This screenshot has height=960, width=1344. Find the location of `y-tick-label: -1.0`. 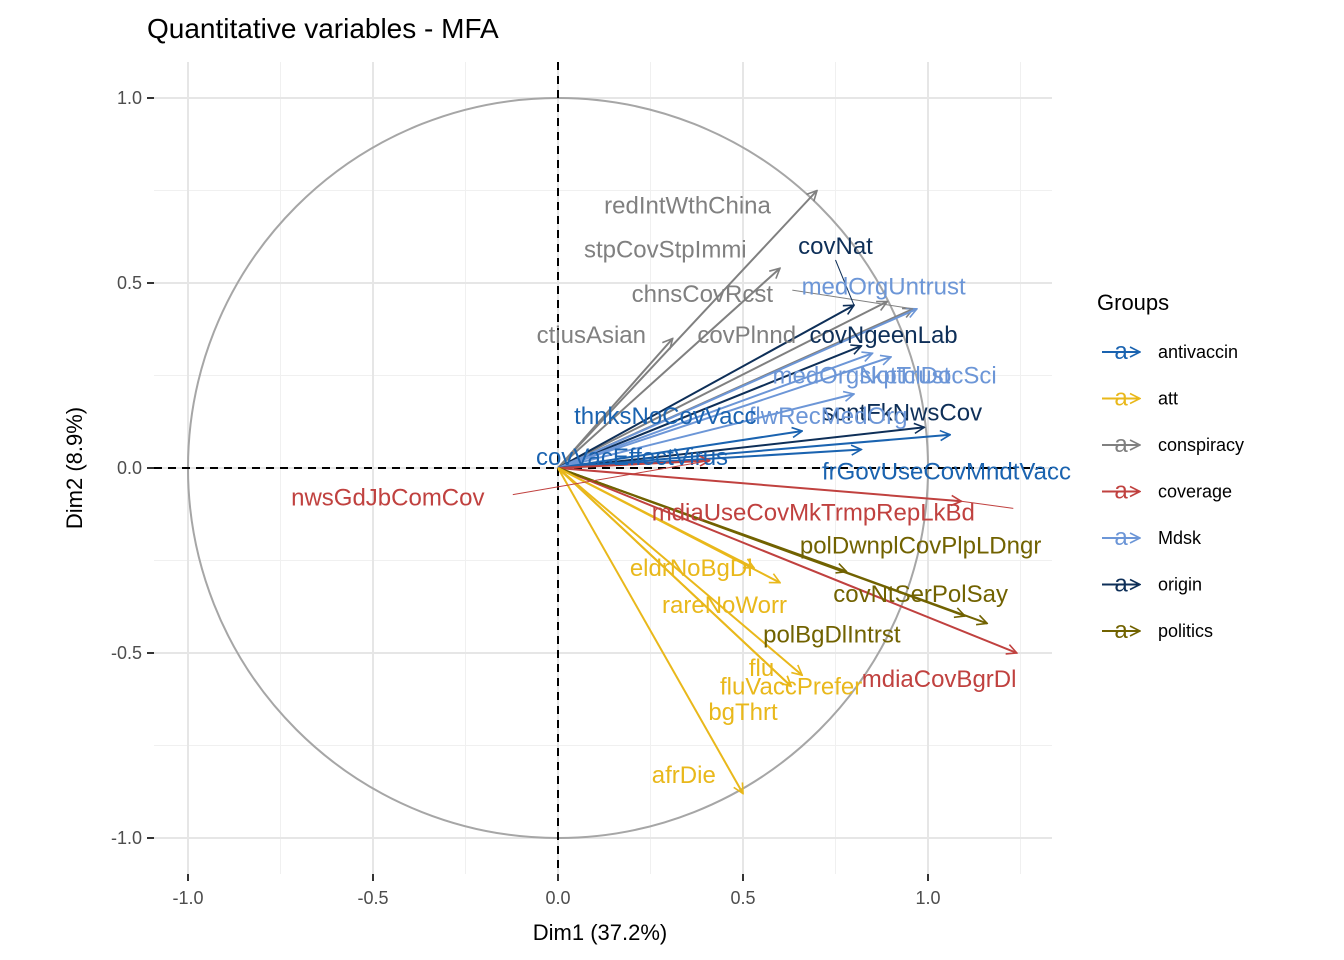

y-tick-label: -1.0 is located at coordinates (126, 838).